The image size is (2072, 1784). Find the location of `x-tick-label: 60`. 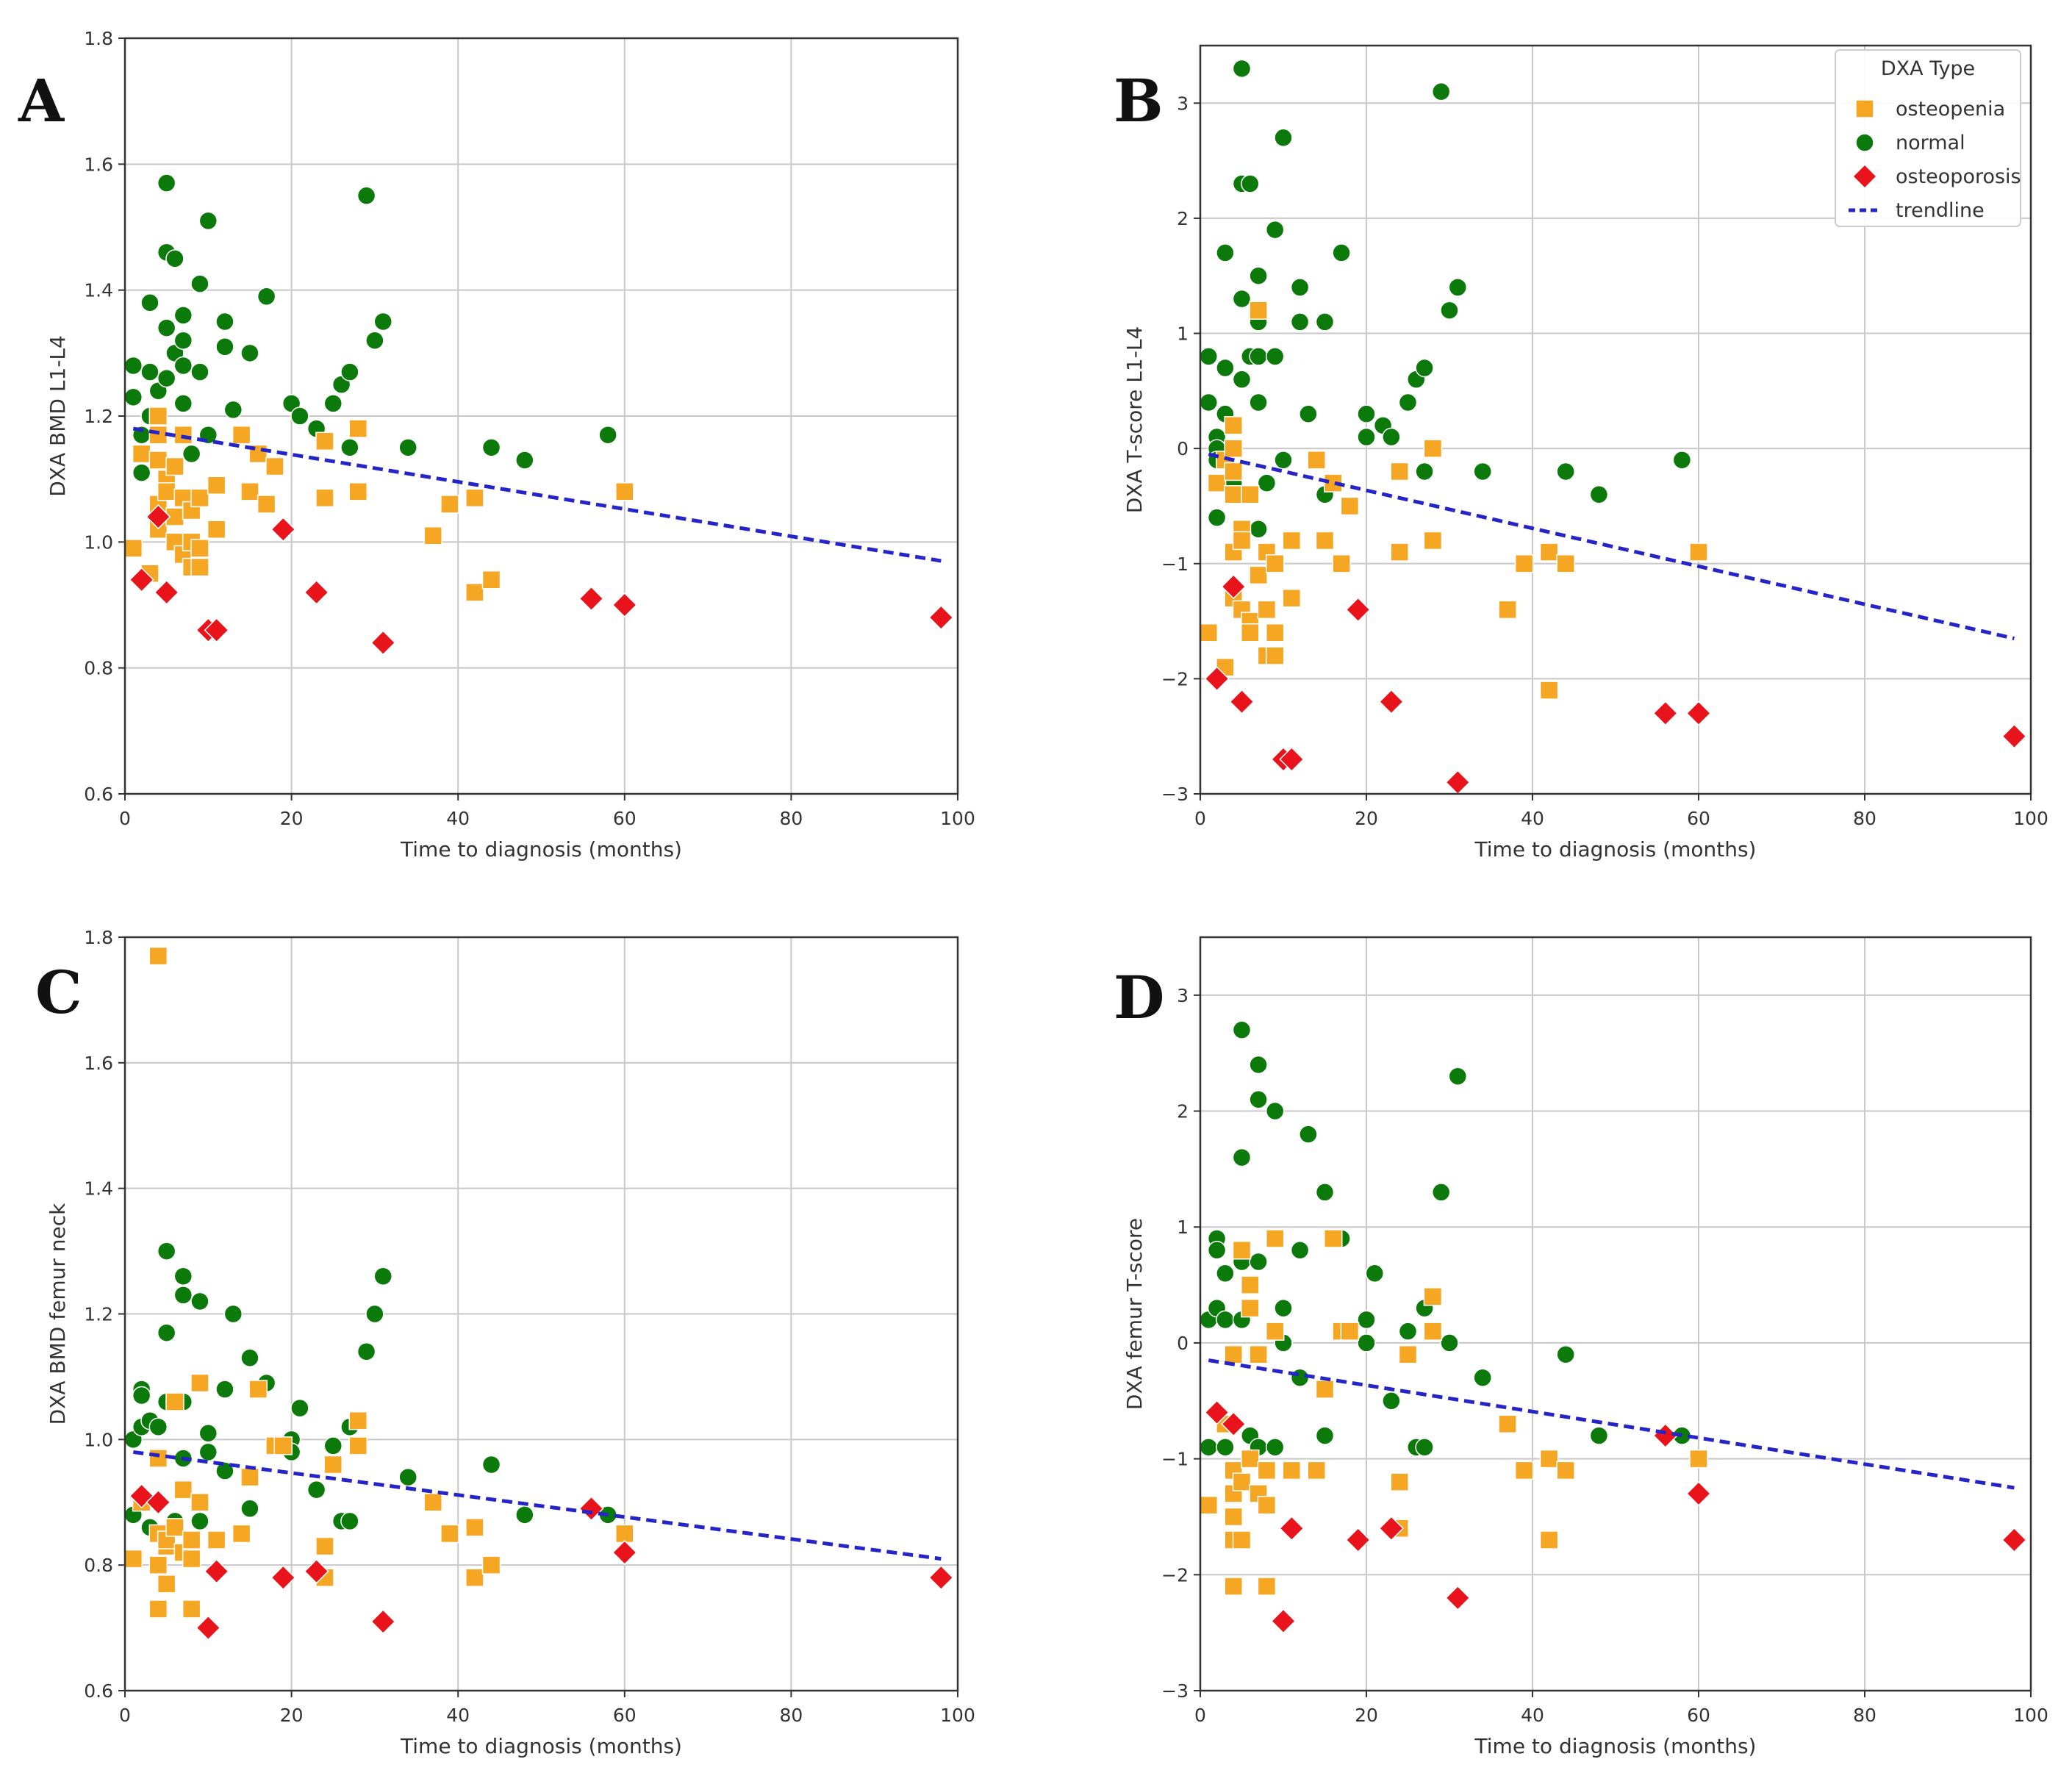

x-tick-label: 60 is located at coordinates (625, 1715).